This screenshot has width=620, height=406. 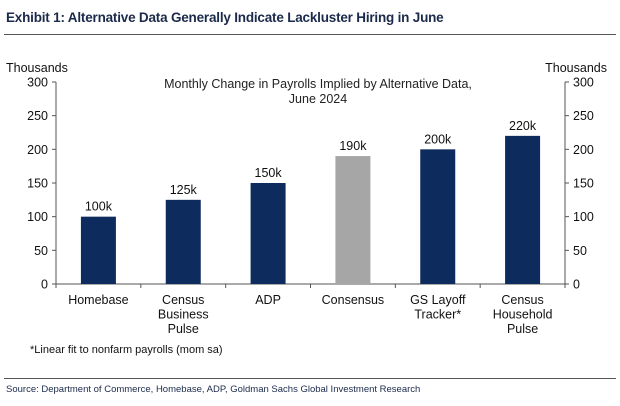 I want to click on y-tick-label-right: 150, so click(x=583, y=184).